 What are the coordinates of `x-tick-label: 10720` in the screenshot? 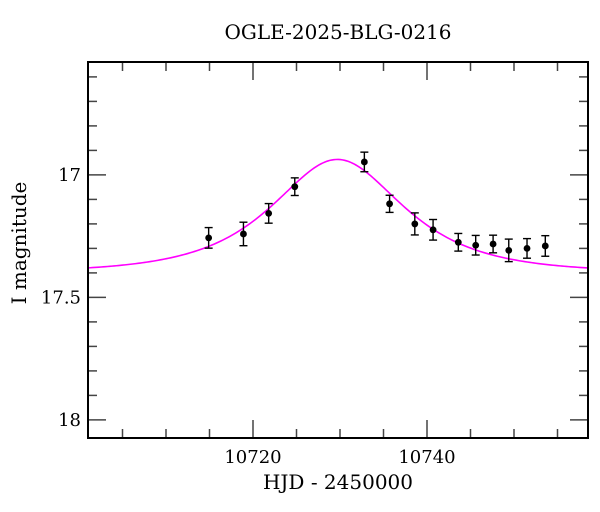 It's located at (252, 457).